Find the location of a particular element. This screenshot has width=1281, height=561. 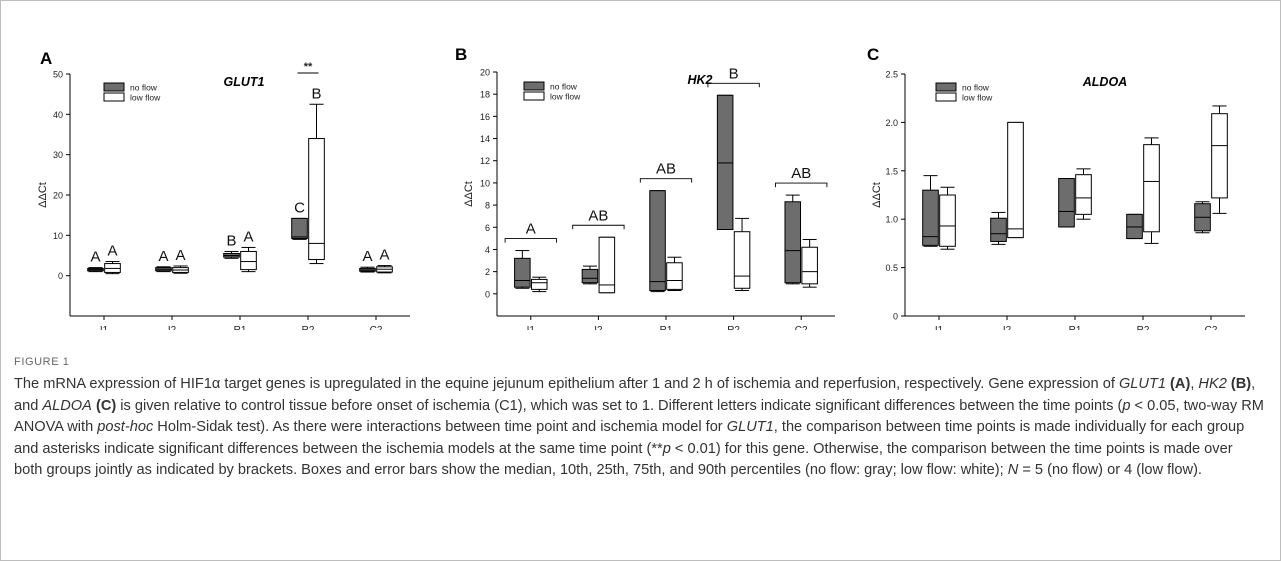

y-tick-label: 2 is located at coordinates (487, 272).